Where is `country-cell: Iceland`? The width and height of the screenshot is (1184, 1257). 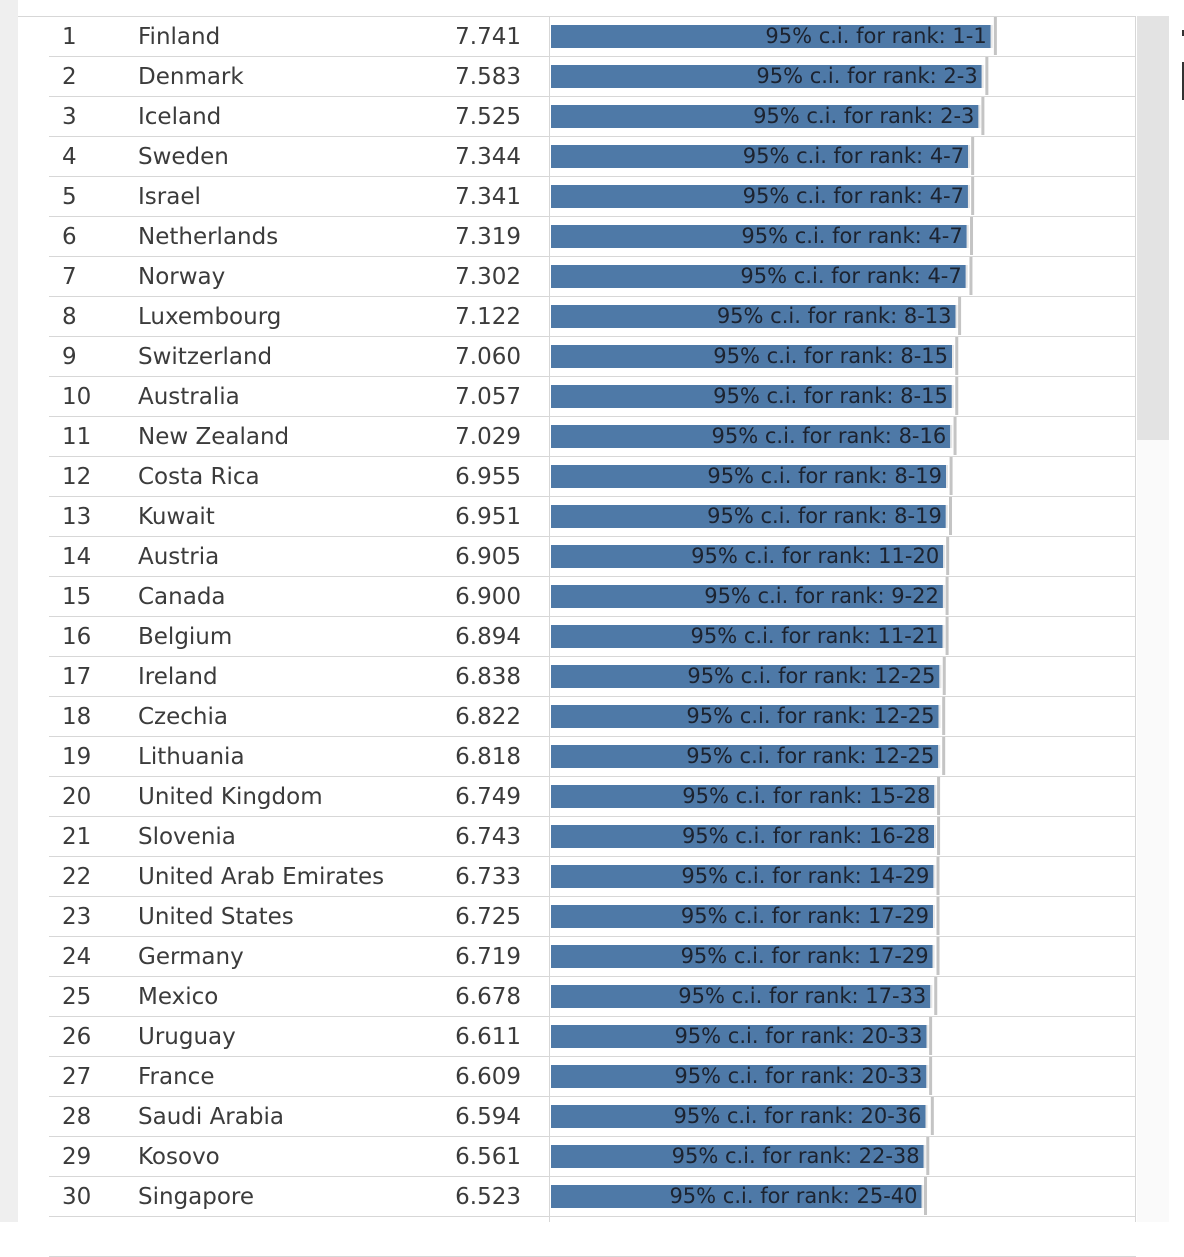
country-cell: Iceland is located at coordinates (180, 117).